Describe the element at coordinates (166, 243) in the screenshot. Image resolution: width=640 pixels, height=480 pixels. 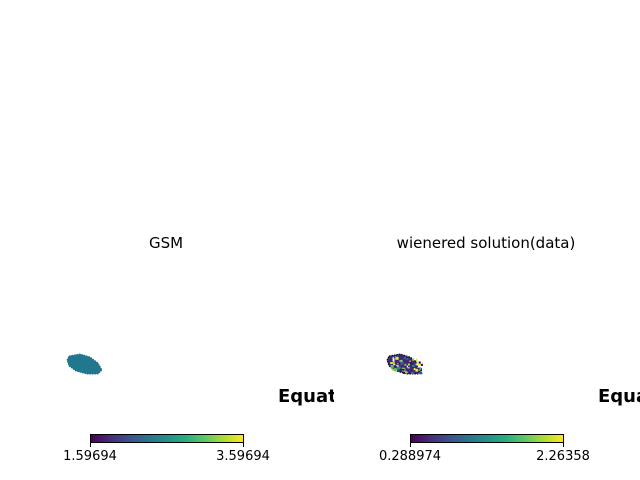
I see `gsm-title: GSM` at that location.